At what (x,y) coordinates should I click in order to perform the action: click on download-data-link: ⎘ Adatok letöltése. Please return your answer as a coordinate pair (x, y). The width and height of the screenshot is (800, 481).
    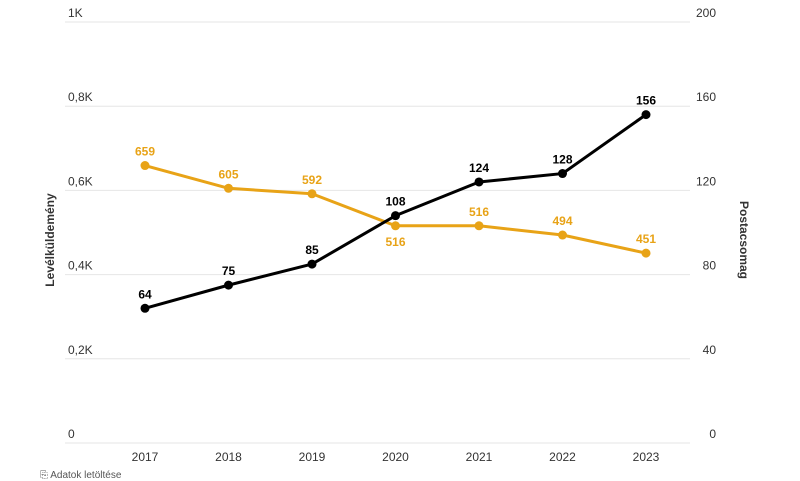
    Looking at the image, I should click on (80, 475).